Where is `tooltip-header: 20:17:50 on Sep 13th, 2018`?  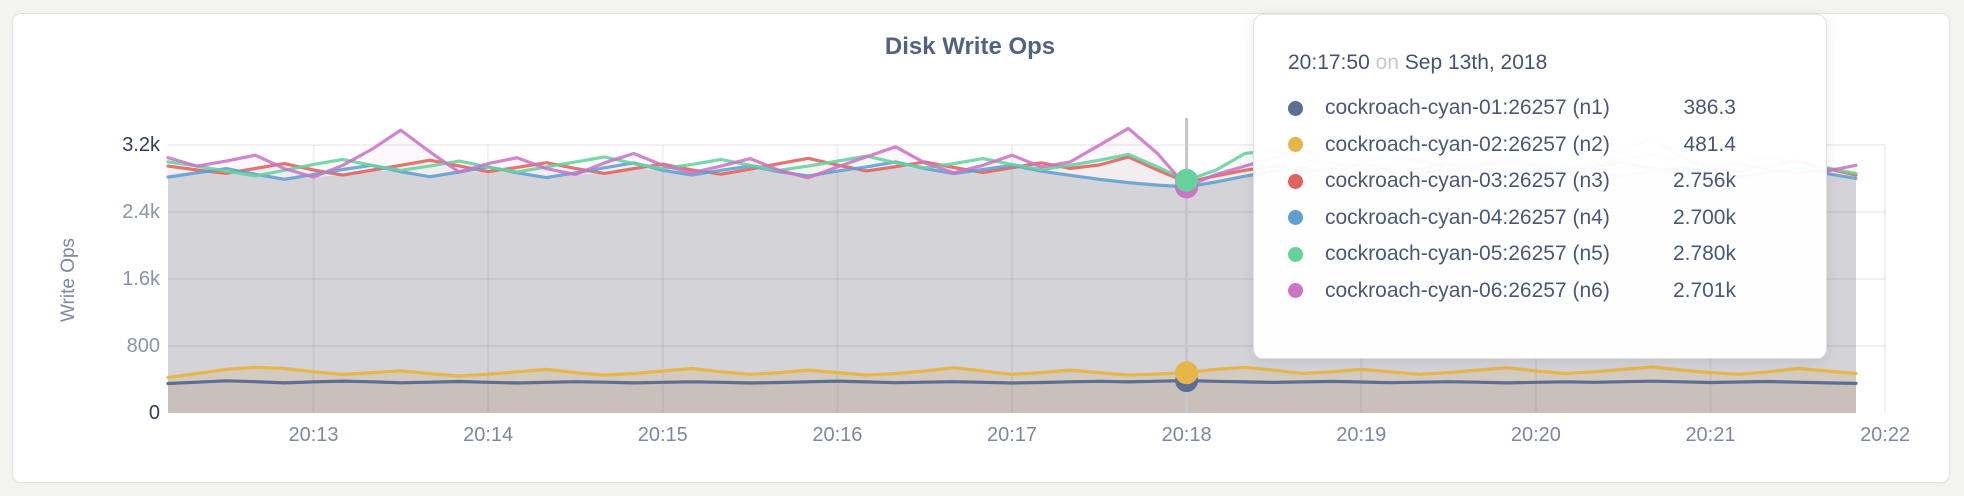
tooltip-header: 20:17:50 on Sep 13th, 2018 is located at coordinates (1512, 63).